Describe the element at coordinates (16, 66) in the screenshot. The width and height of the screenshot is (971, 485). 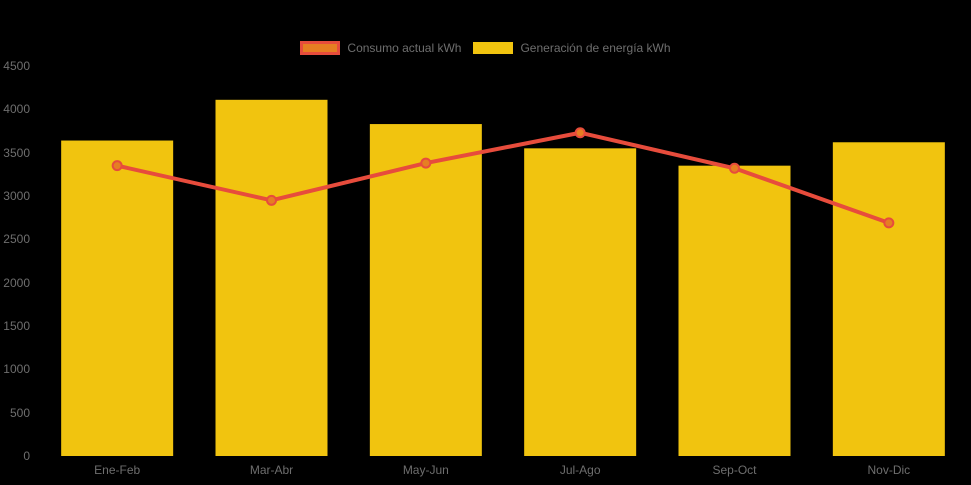
I see `y-axis-tick-label: 4500` at that location.